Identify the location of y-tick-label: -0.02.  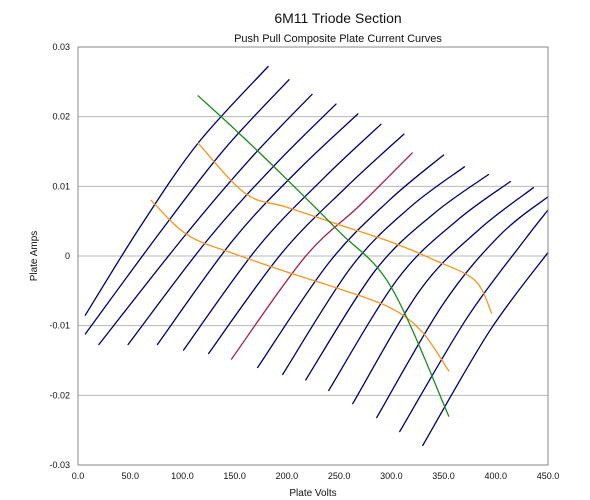
(59, 395).